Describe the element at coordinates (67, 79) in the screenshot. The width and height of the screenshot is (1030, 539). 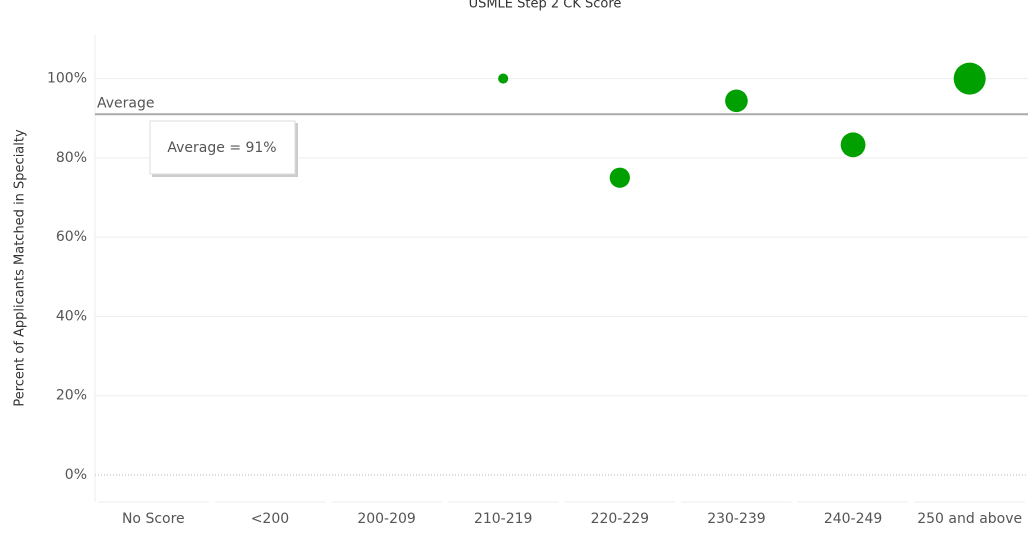
I see `y-tick-label: 100%` at that location.